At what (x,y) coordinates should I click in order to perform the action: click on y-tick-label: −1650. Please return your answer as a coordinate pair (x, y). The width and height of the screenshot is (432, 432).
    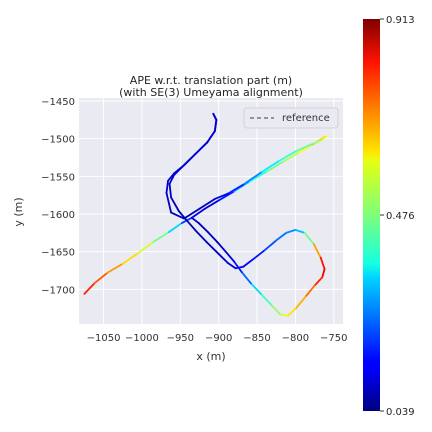
    Looking at the image, I should click on (58, 253).